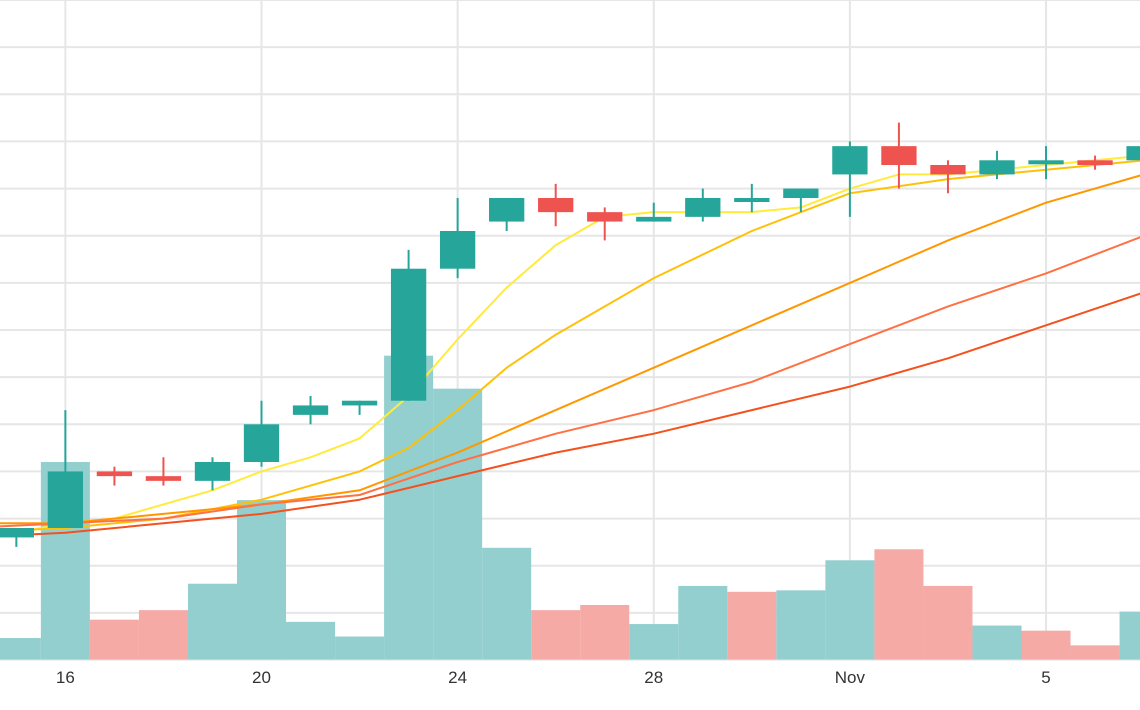 This screenshot has height=710, width=1140. What do you see at coordinates (1045, 677) in the screenshot?
I see `x-tick-label: 5` at bounding box center [1045, 677].